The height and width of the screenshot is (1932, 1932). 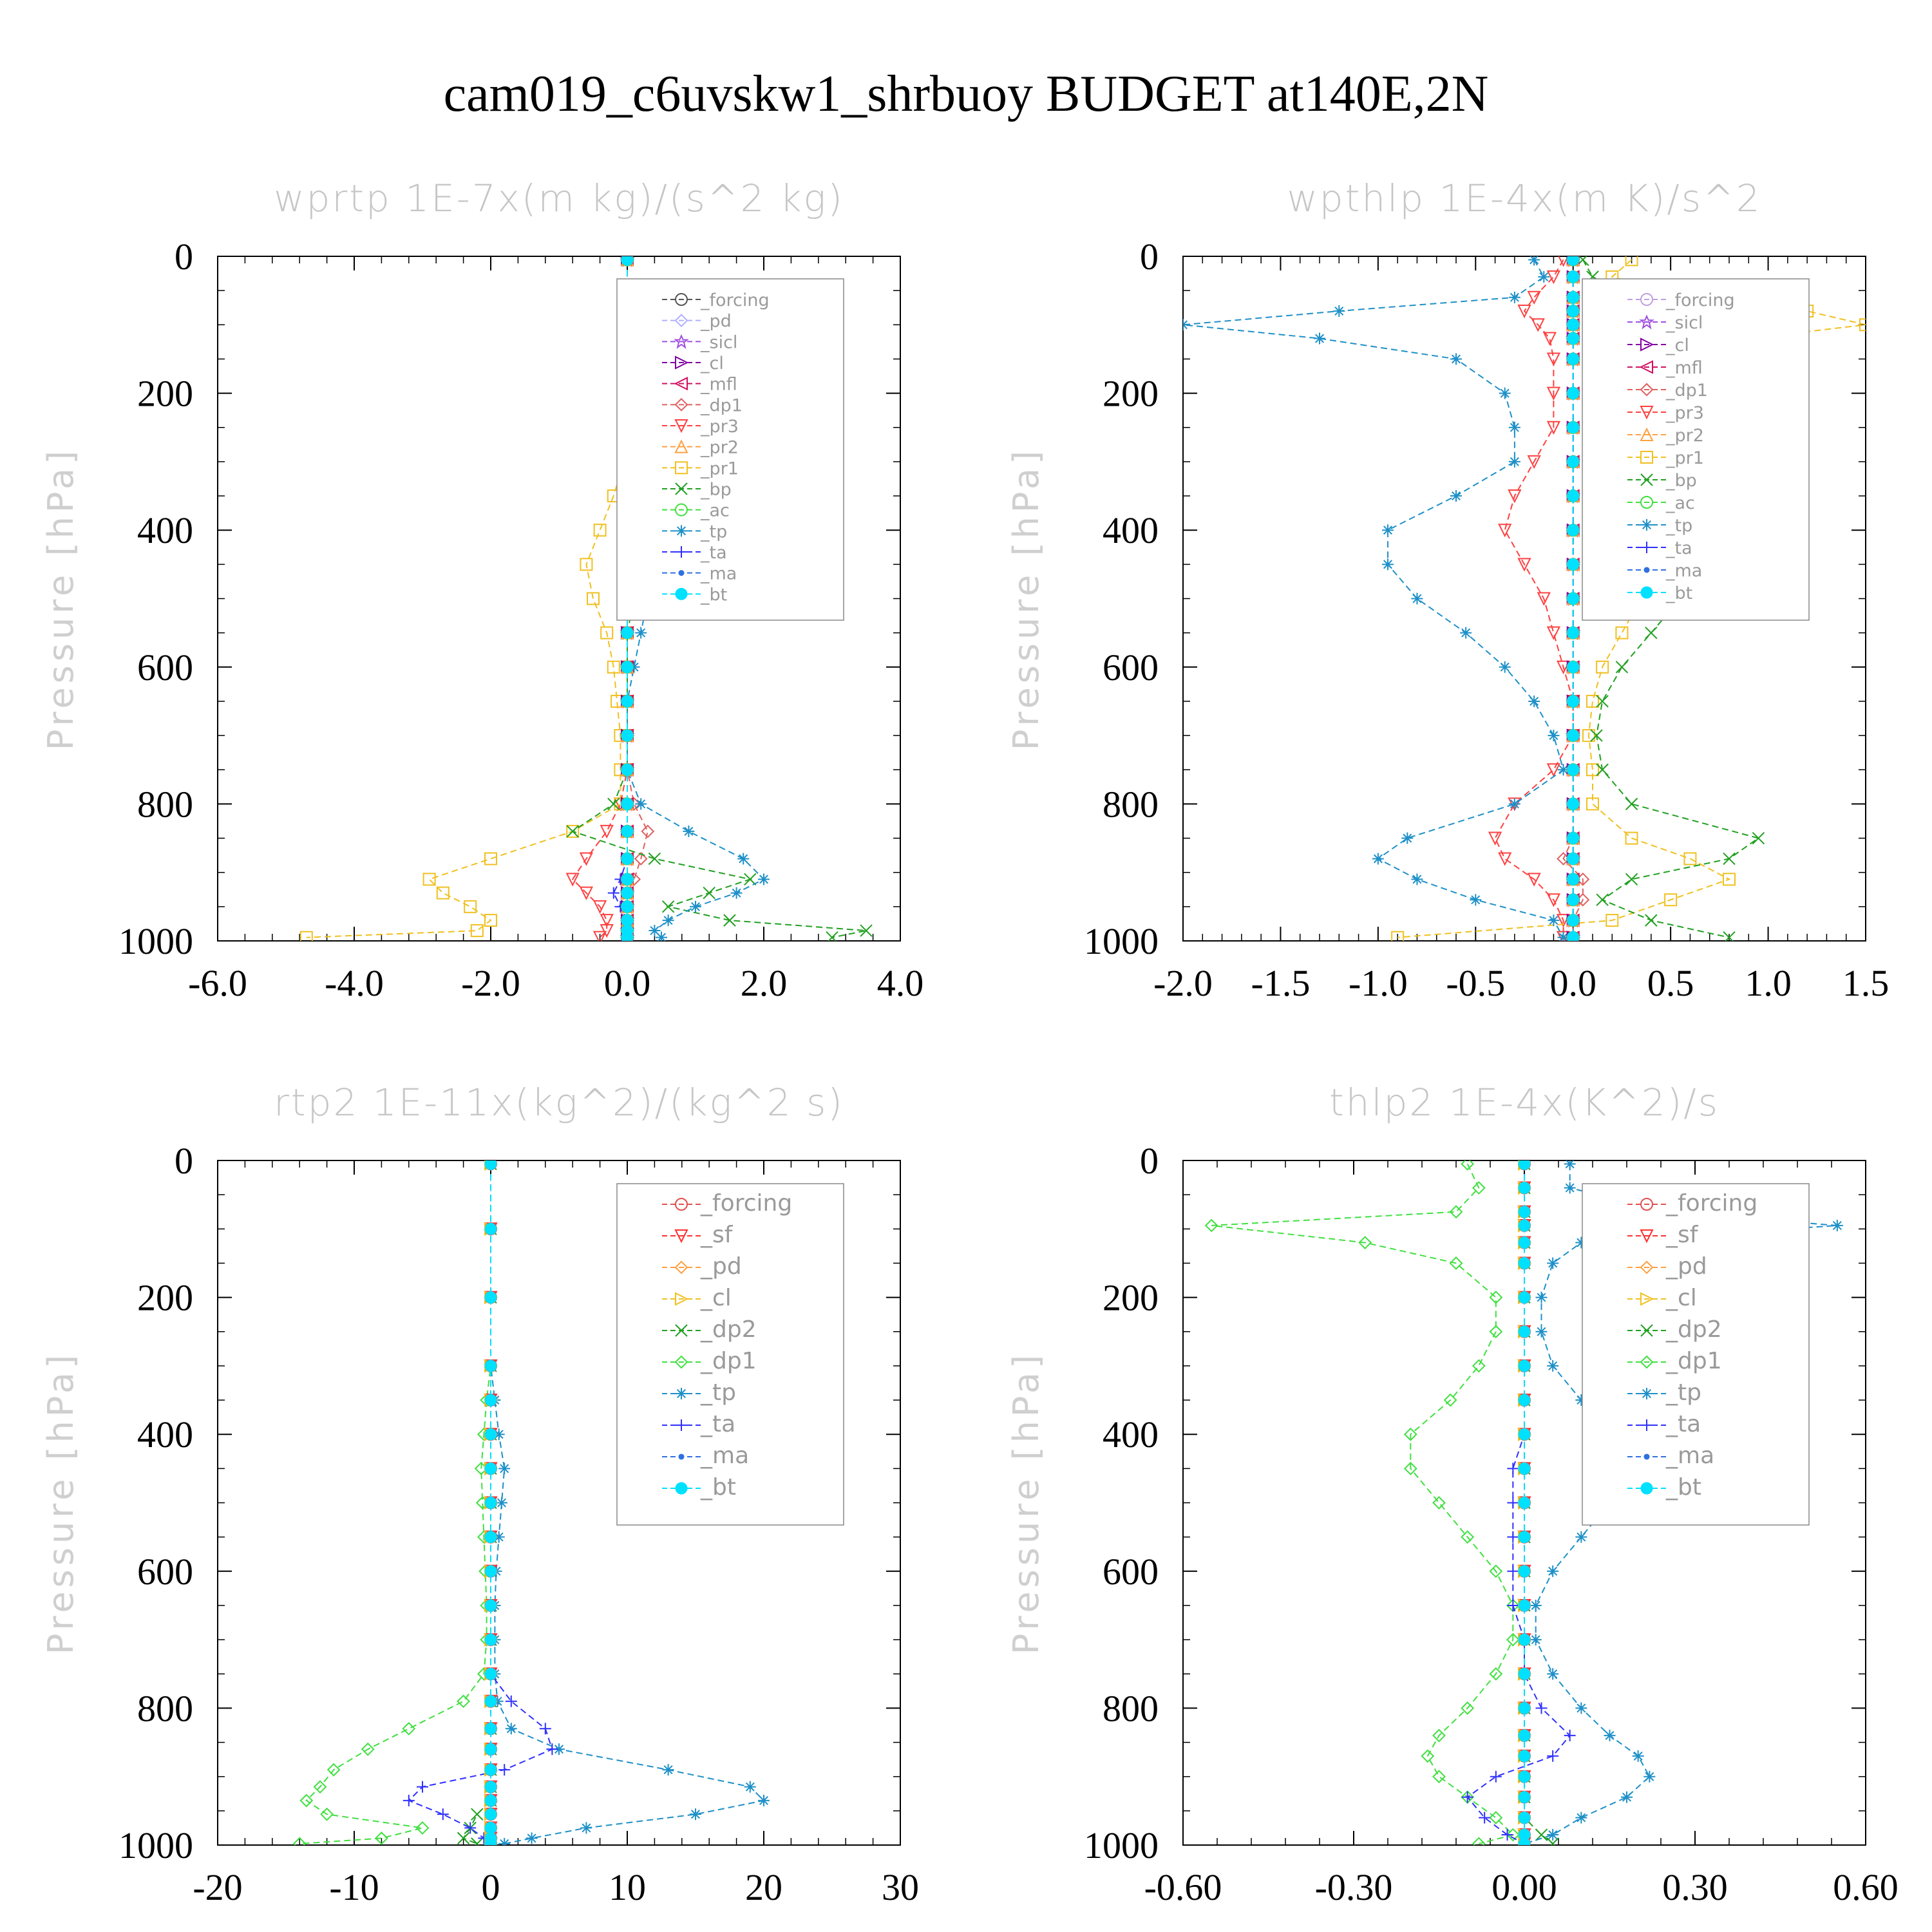 I want to click on x-tick-label: -0.5, so click(x=1475, y=983).